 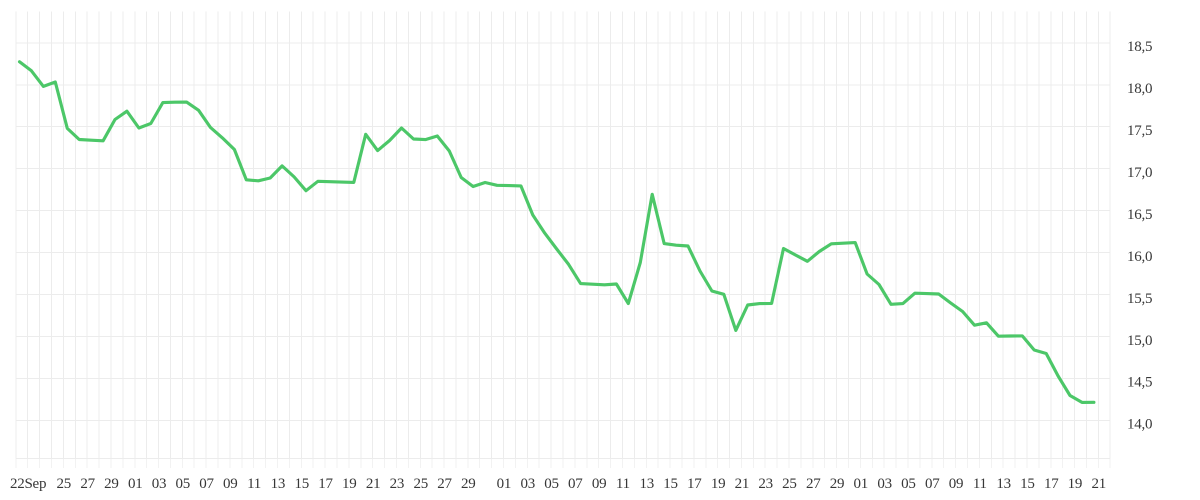 What do you see at coordinates (1139, 425) in the screenshot?
I see `svg-text: 14,0` at bounding box center [1139, 425].